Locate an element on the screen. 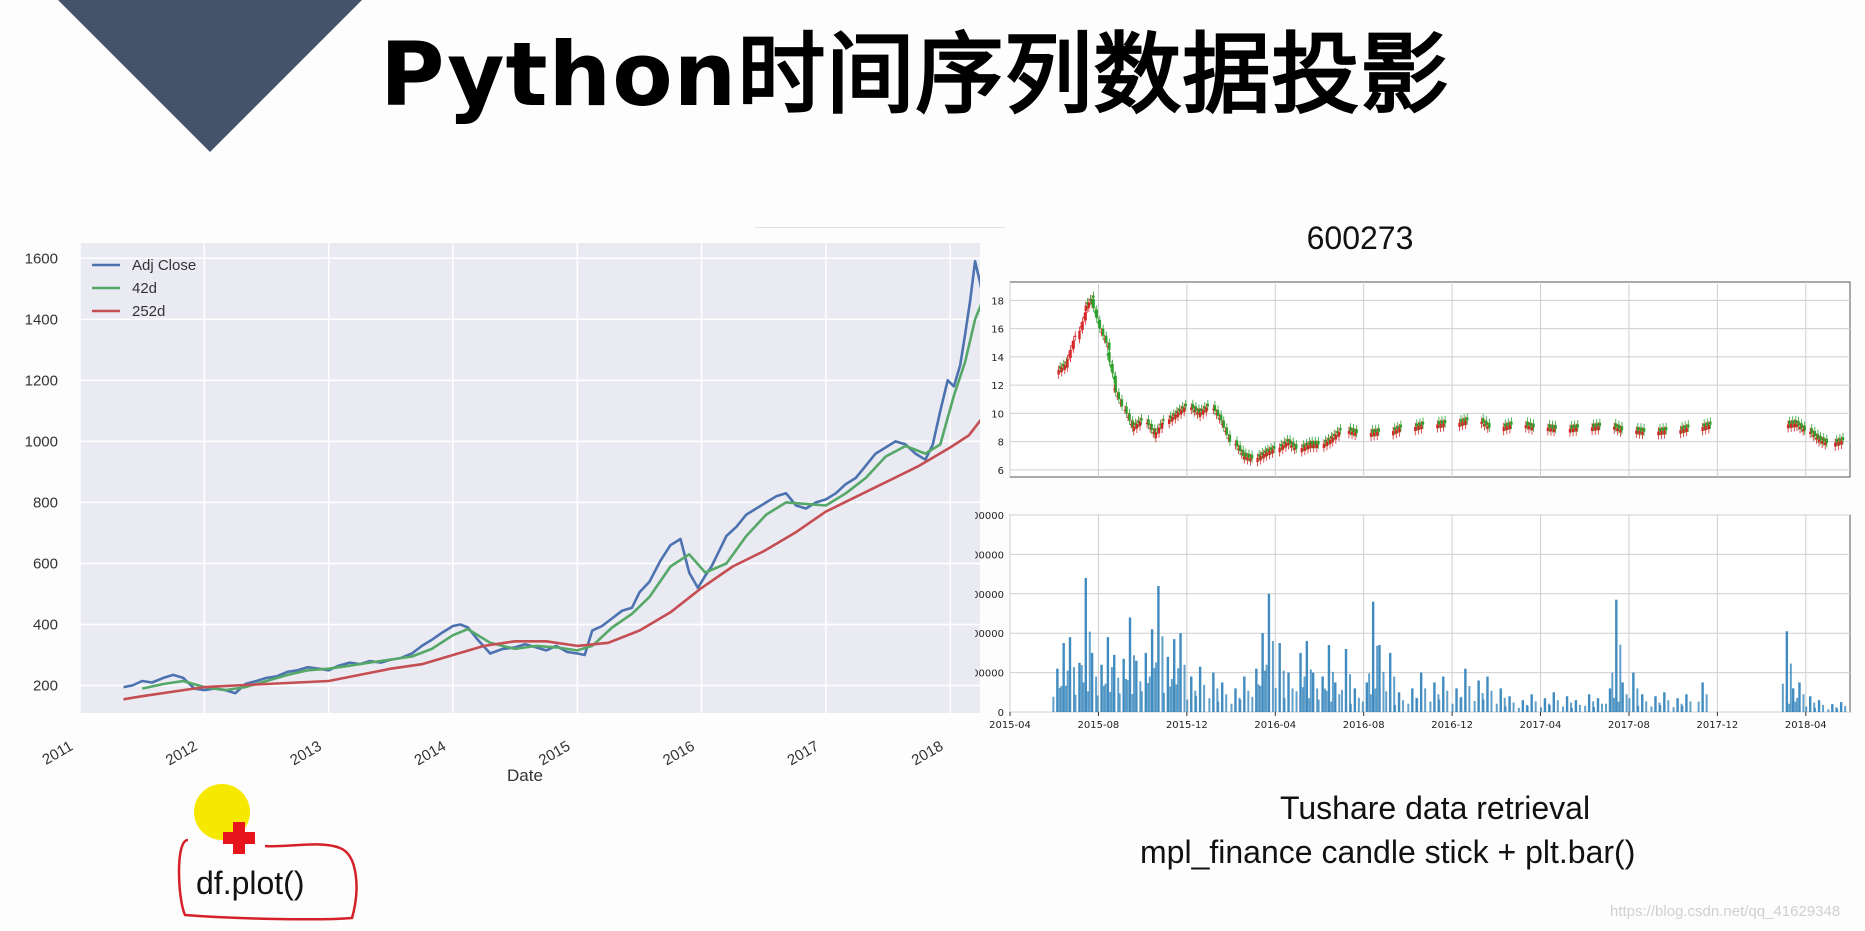  x-tick-label: 2016-04 is located at coordinates (1275, 725).